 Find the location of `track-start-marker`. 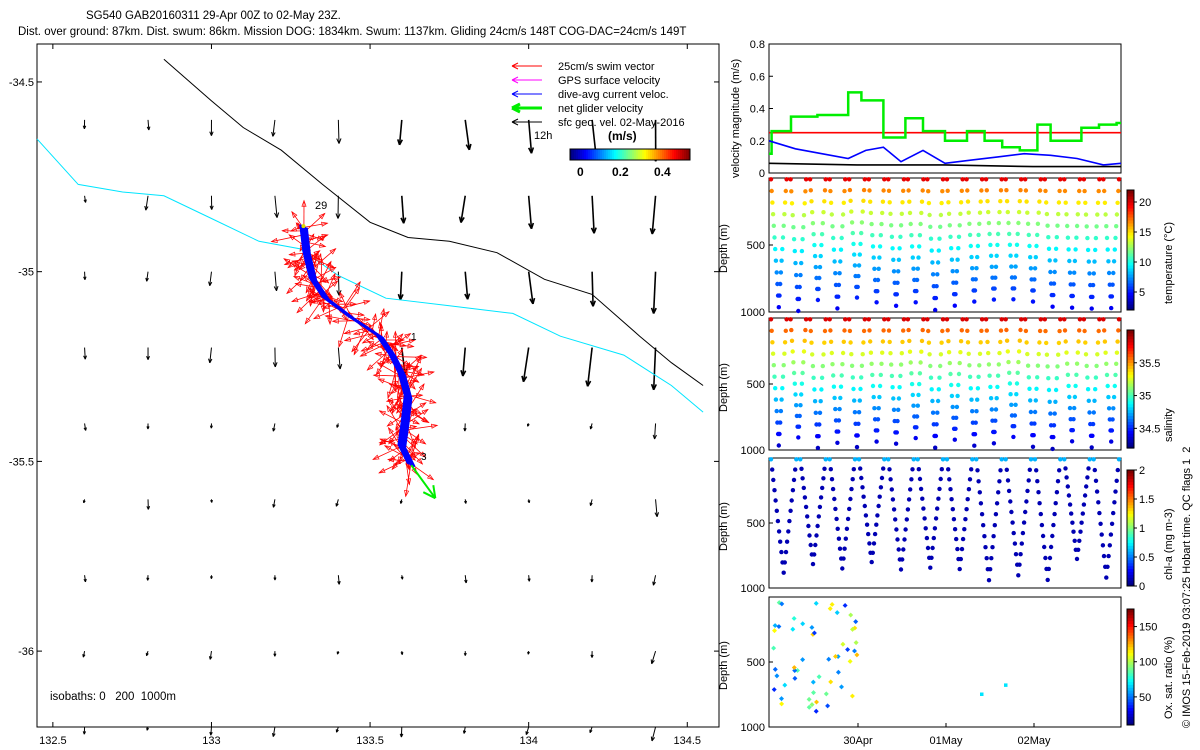

track-start-marker is located at coordinates (303, 226).